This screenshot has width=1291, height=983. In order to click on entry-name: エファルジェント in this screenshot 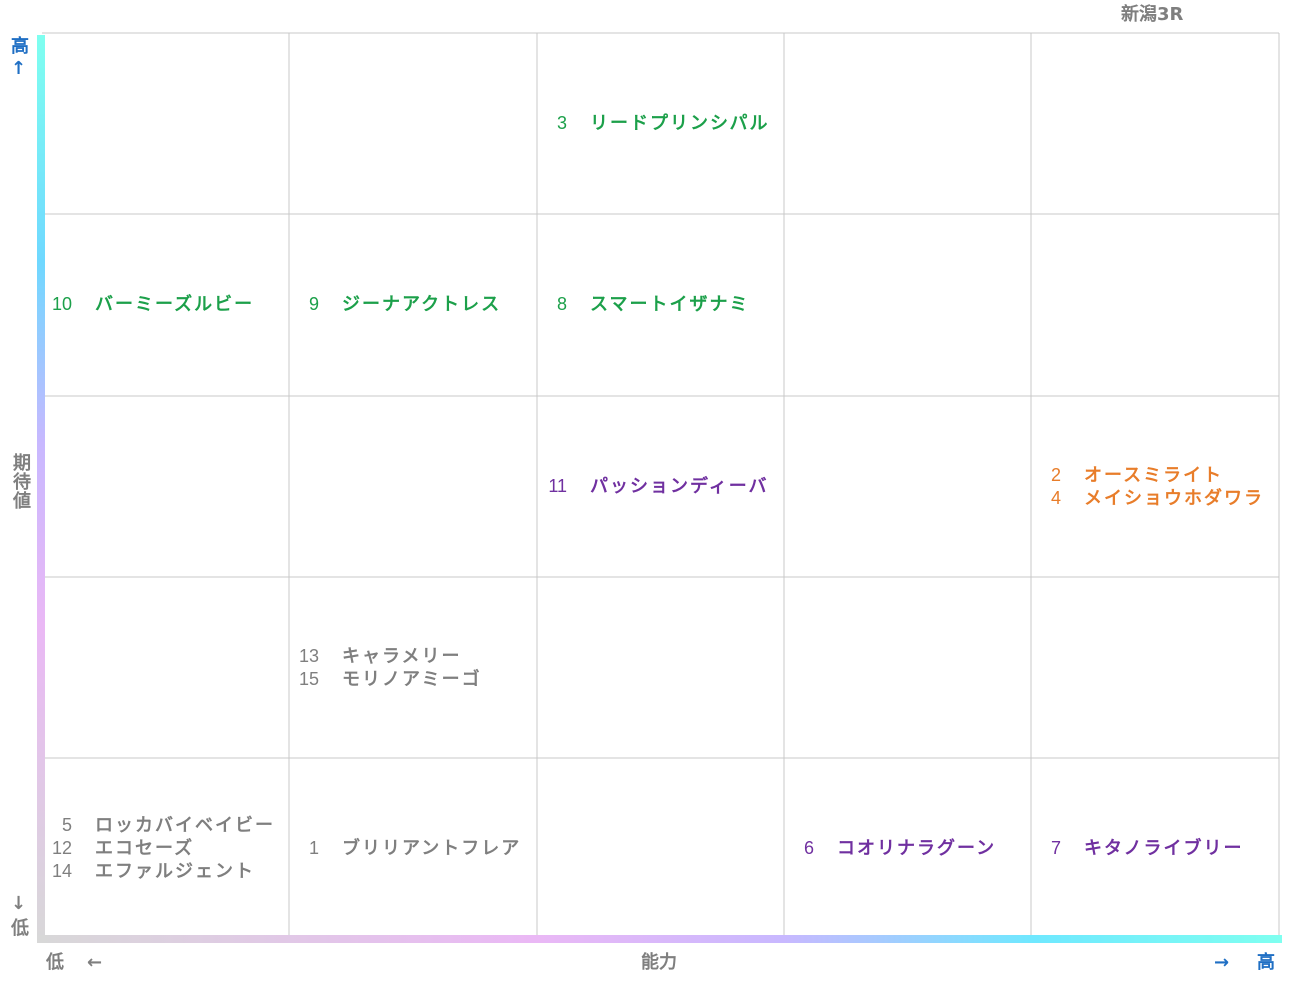, I will do `click(175, 872)`.